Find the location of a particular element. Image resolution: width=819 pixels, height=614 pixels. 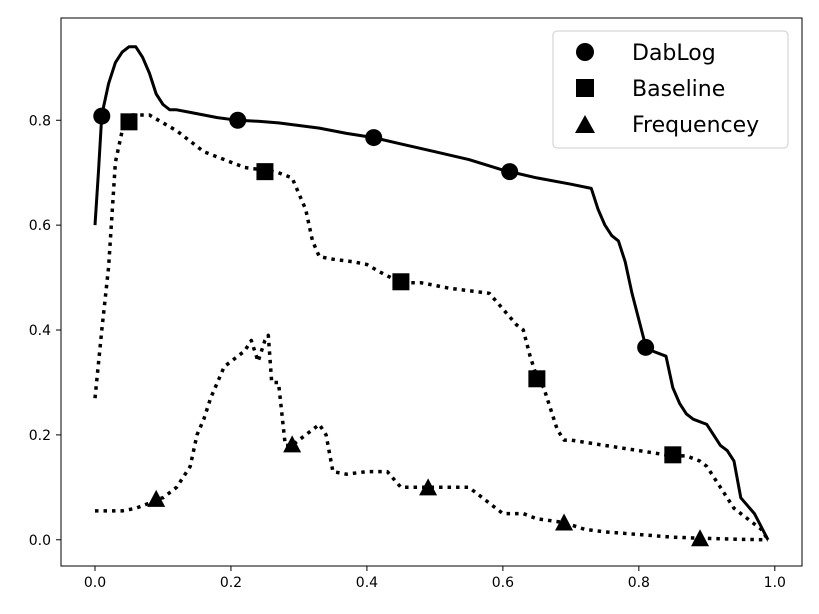

legend-label-baseline: Baseline is located at coordinates (678, 89).